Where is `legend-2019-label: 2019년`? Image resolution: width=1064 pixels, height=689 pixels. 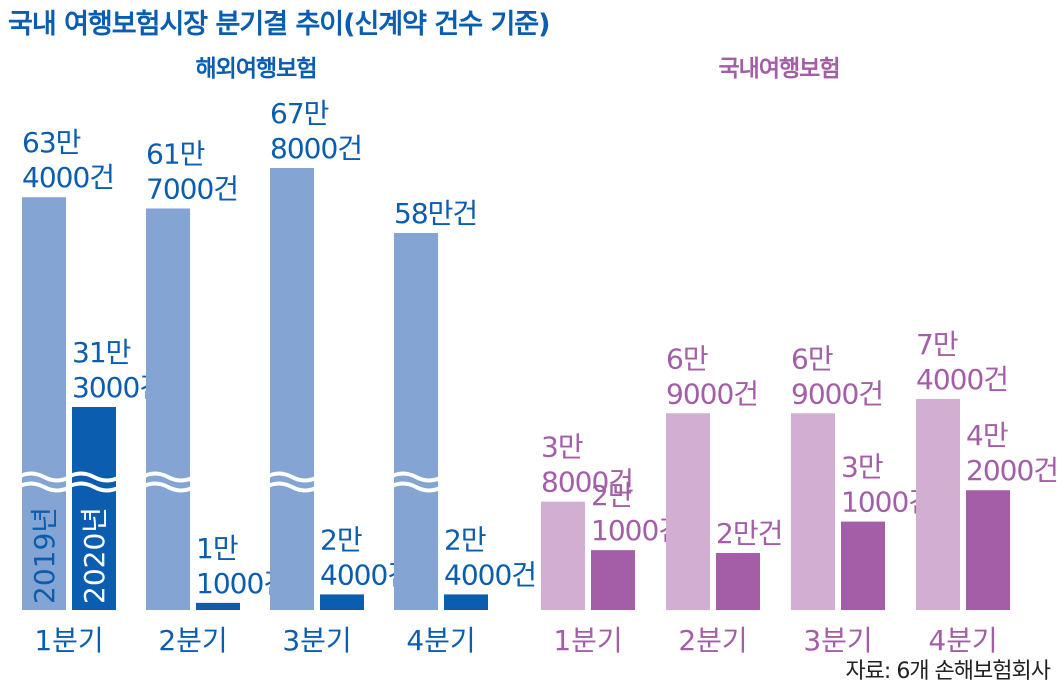
legend-2019-label: 2019년 is located at coordinates (44, 555).